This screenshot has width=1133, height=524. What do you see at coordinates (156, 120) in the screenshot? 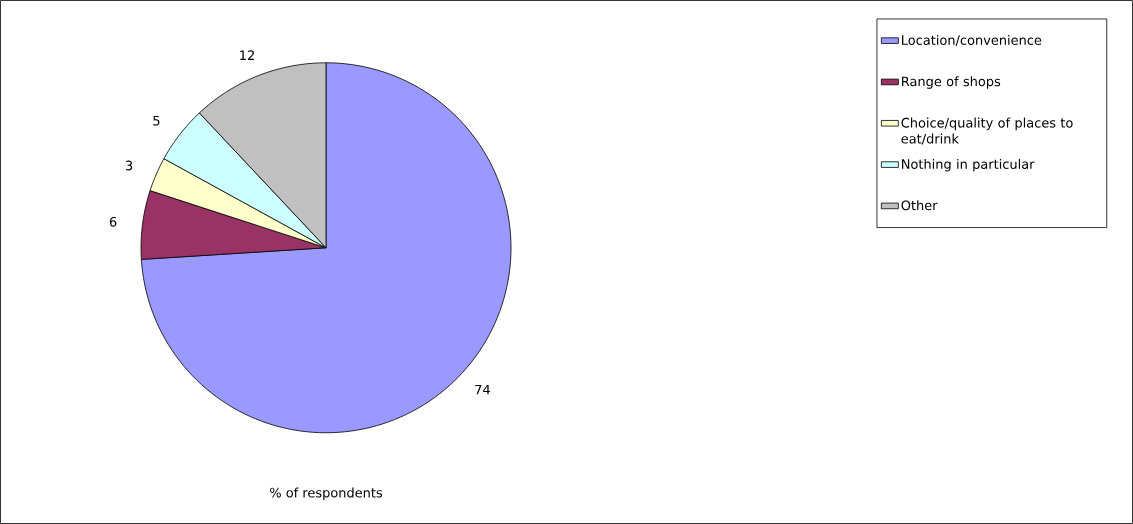
I see `data-label: 5` at bounding box center [156, 120].